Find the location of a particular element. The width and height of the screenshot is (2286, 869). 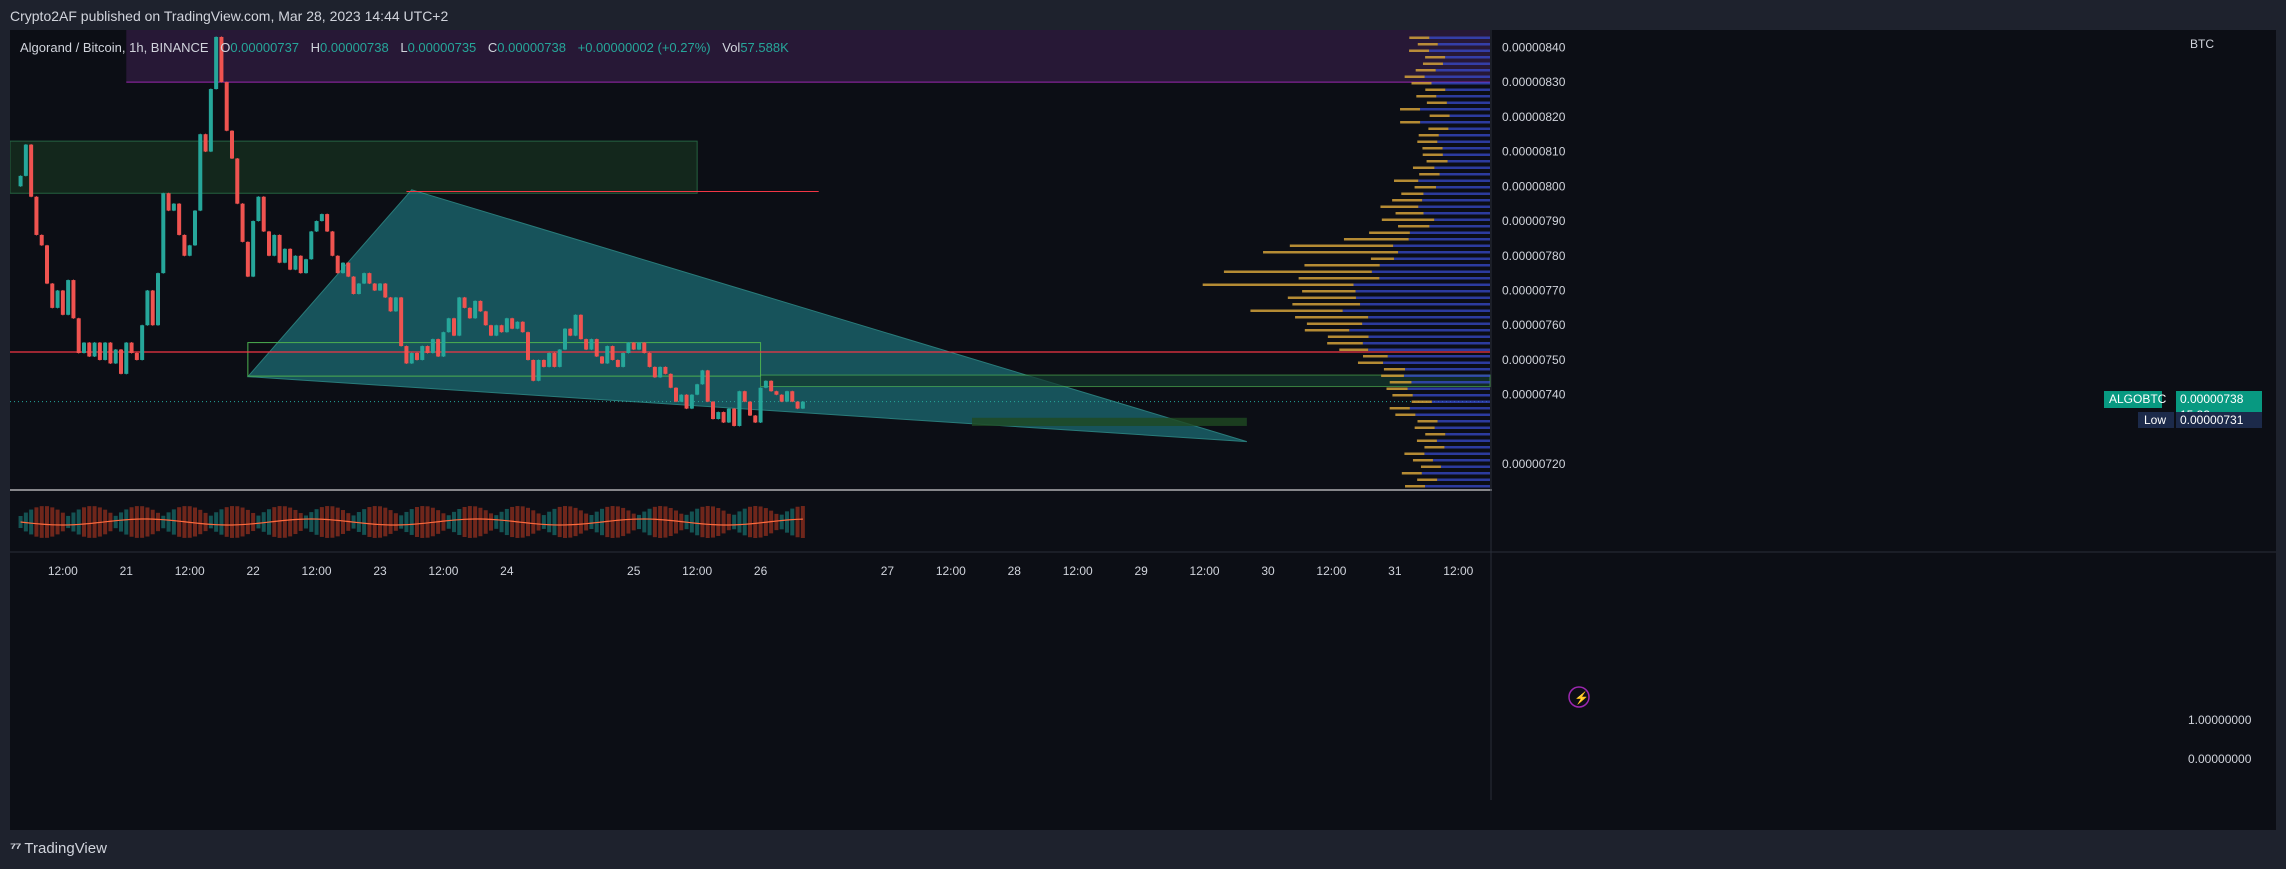

x-tick-label: 25 is located at coordinates (634, 571).